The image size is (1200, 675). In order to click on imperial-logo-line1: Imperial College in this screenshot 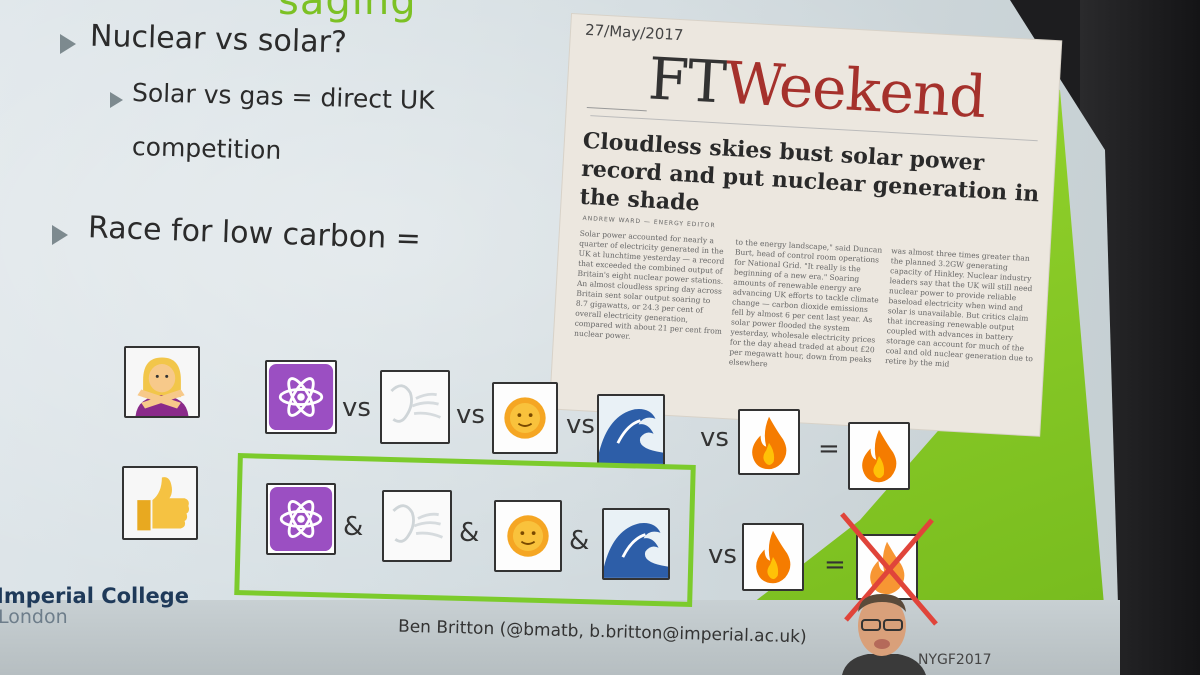, I will do `click(94, 596)`.